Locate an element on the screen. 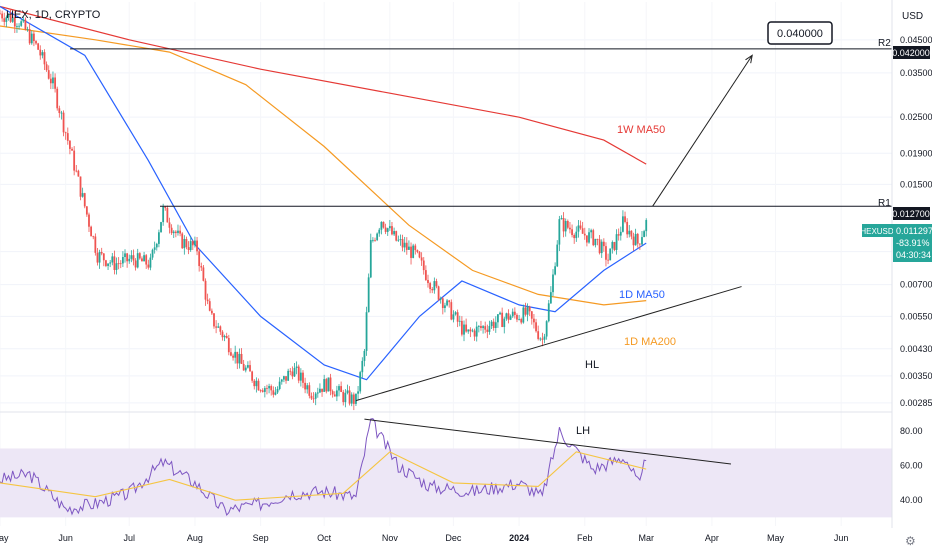 The image size is (932, 555). r1-badge: 0.012700 is located at coordinates (911, 213).